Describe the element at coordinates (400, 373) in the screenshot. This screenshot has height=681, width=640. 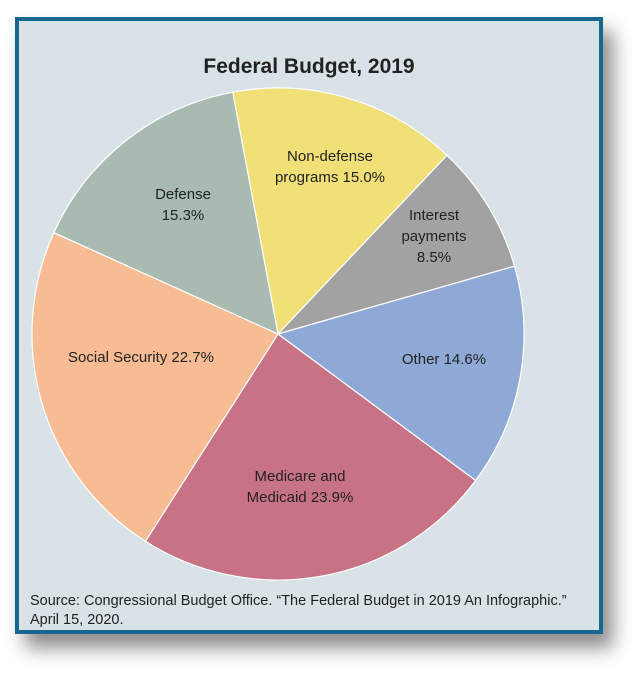
I see `pie-slice-other` at that location.